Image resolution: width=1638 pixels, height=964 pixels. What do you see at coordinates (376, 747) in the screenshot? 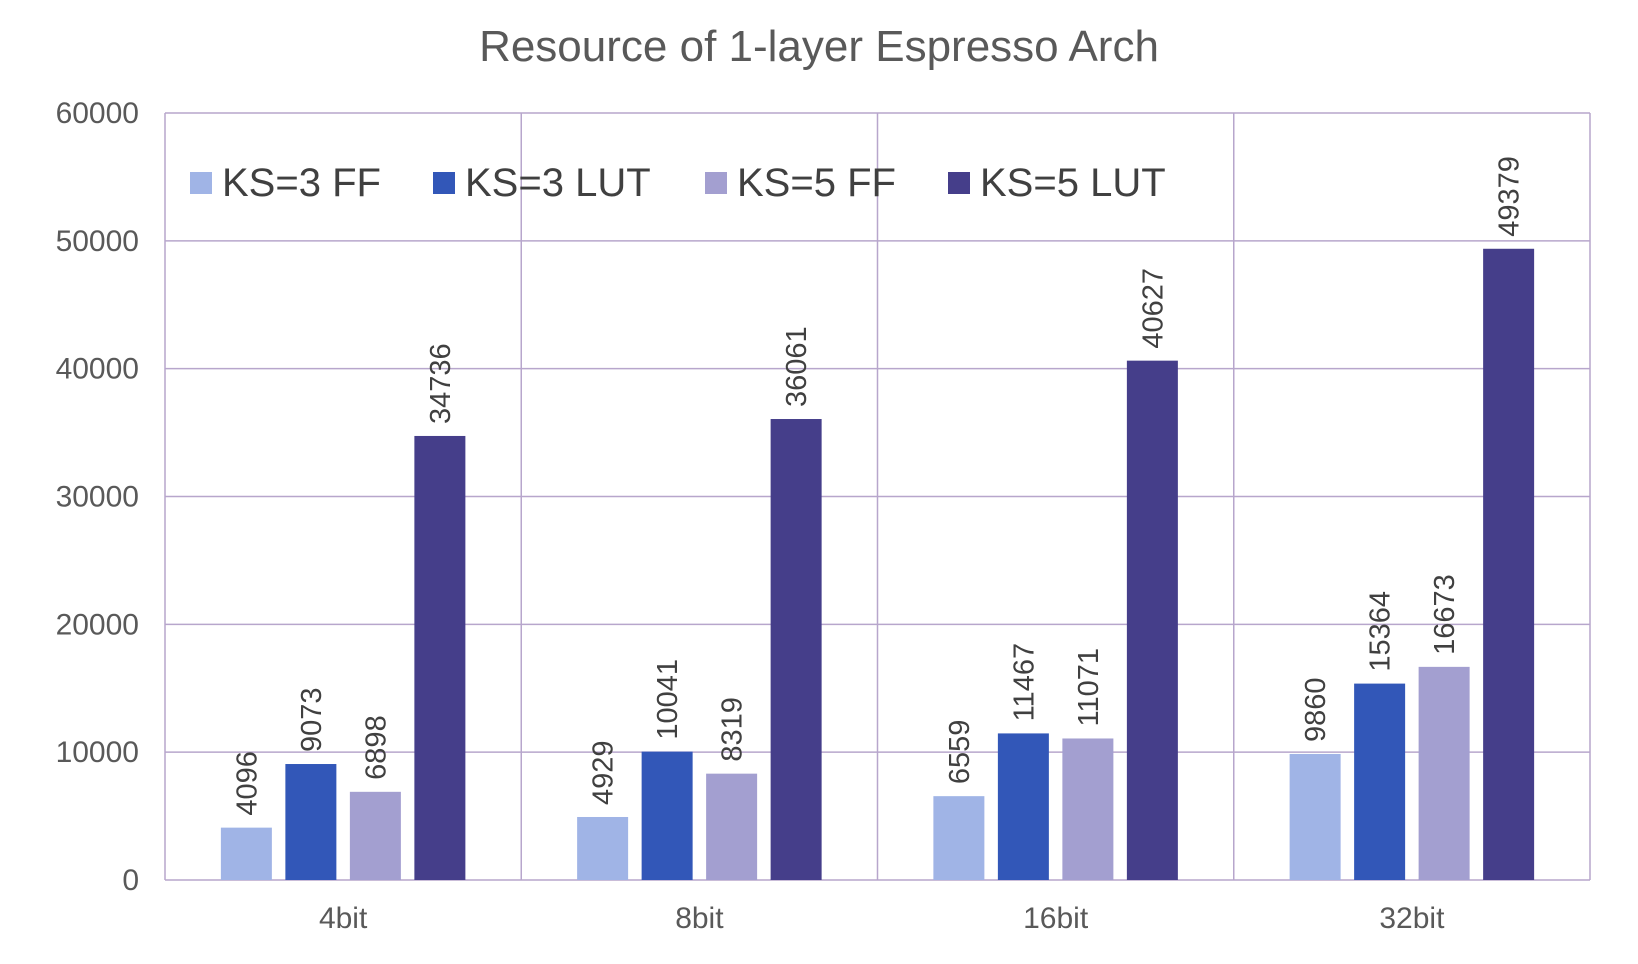
I see `data-label: 6898` at bounding box center [376, 747].